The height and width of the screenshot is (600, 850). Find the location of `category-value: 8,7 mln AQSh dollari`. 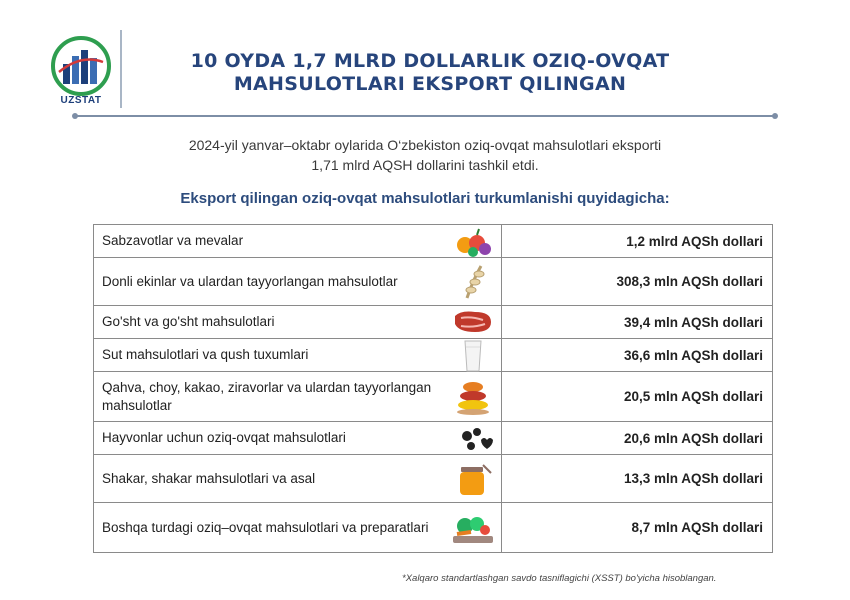

category-value: 8,7 mln AQSh dollari is located at coordinates (637, 527).